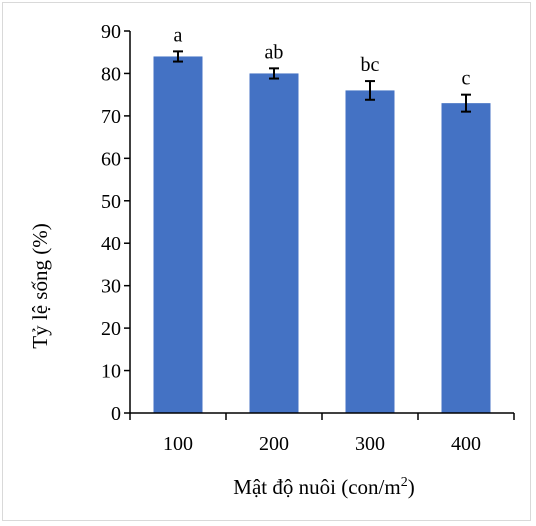 The width and height of the screenshot is (536, 526). What do you see at coordinates (116, 414) in the screenshot?
I see `y-tick-label: 0` at bounding box center [116, 414].